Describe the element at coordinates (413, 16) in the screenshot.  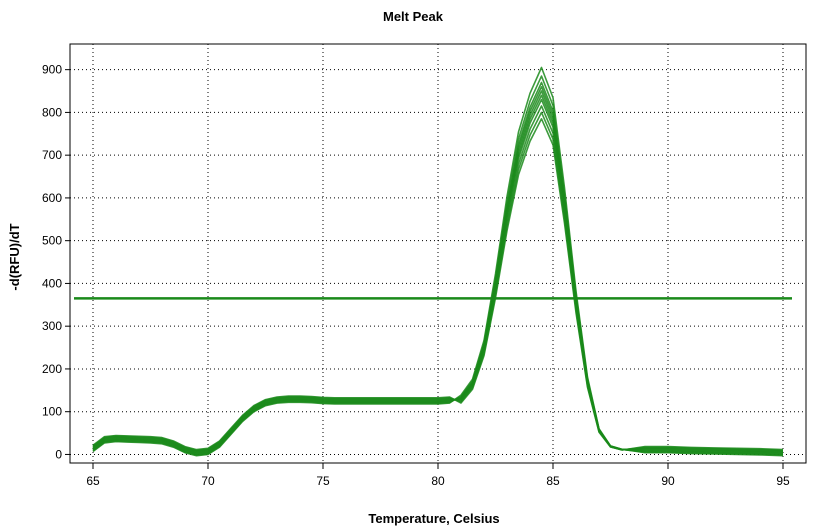
I see `chart-title: Melt Peak` at that location.